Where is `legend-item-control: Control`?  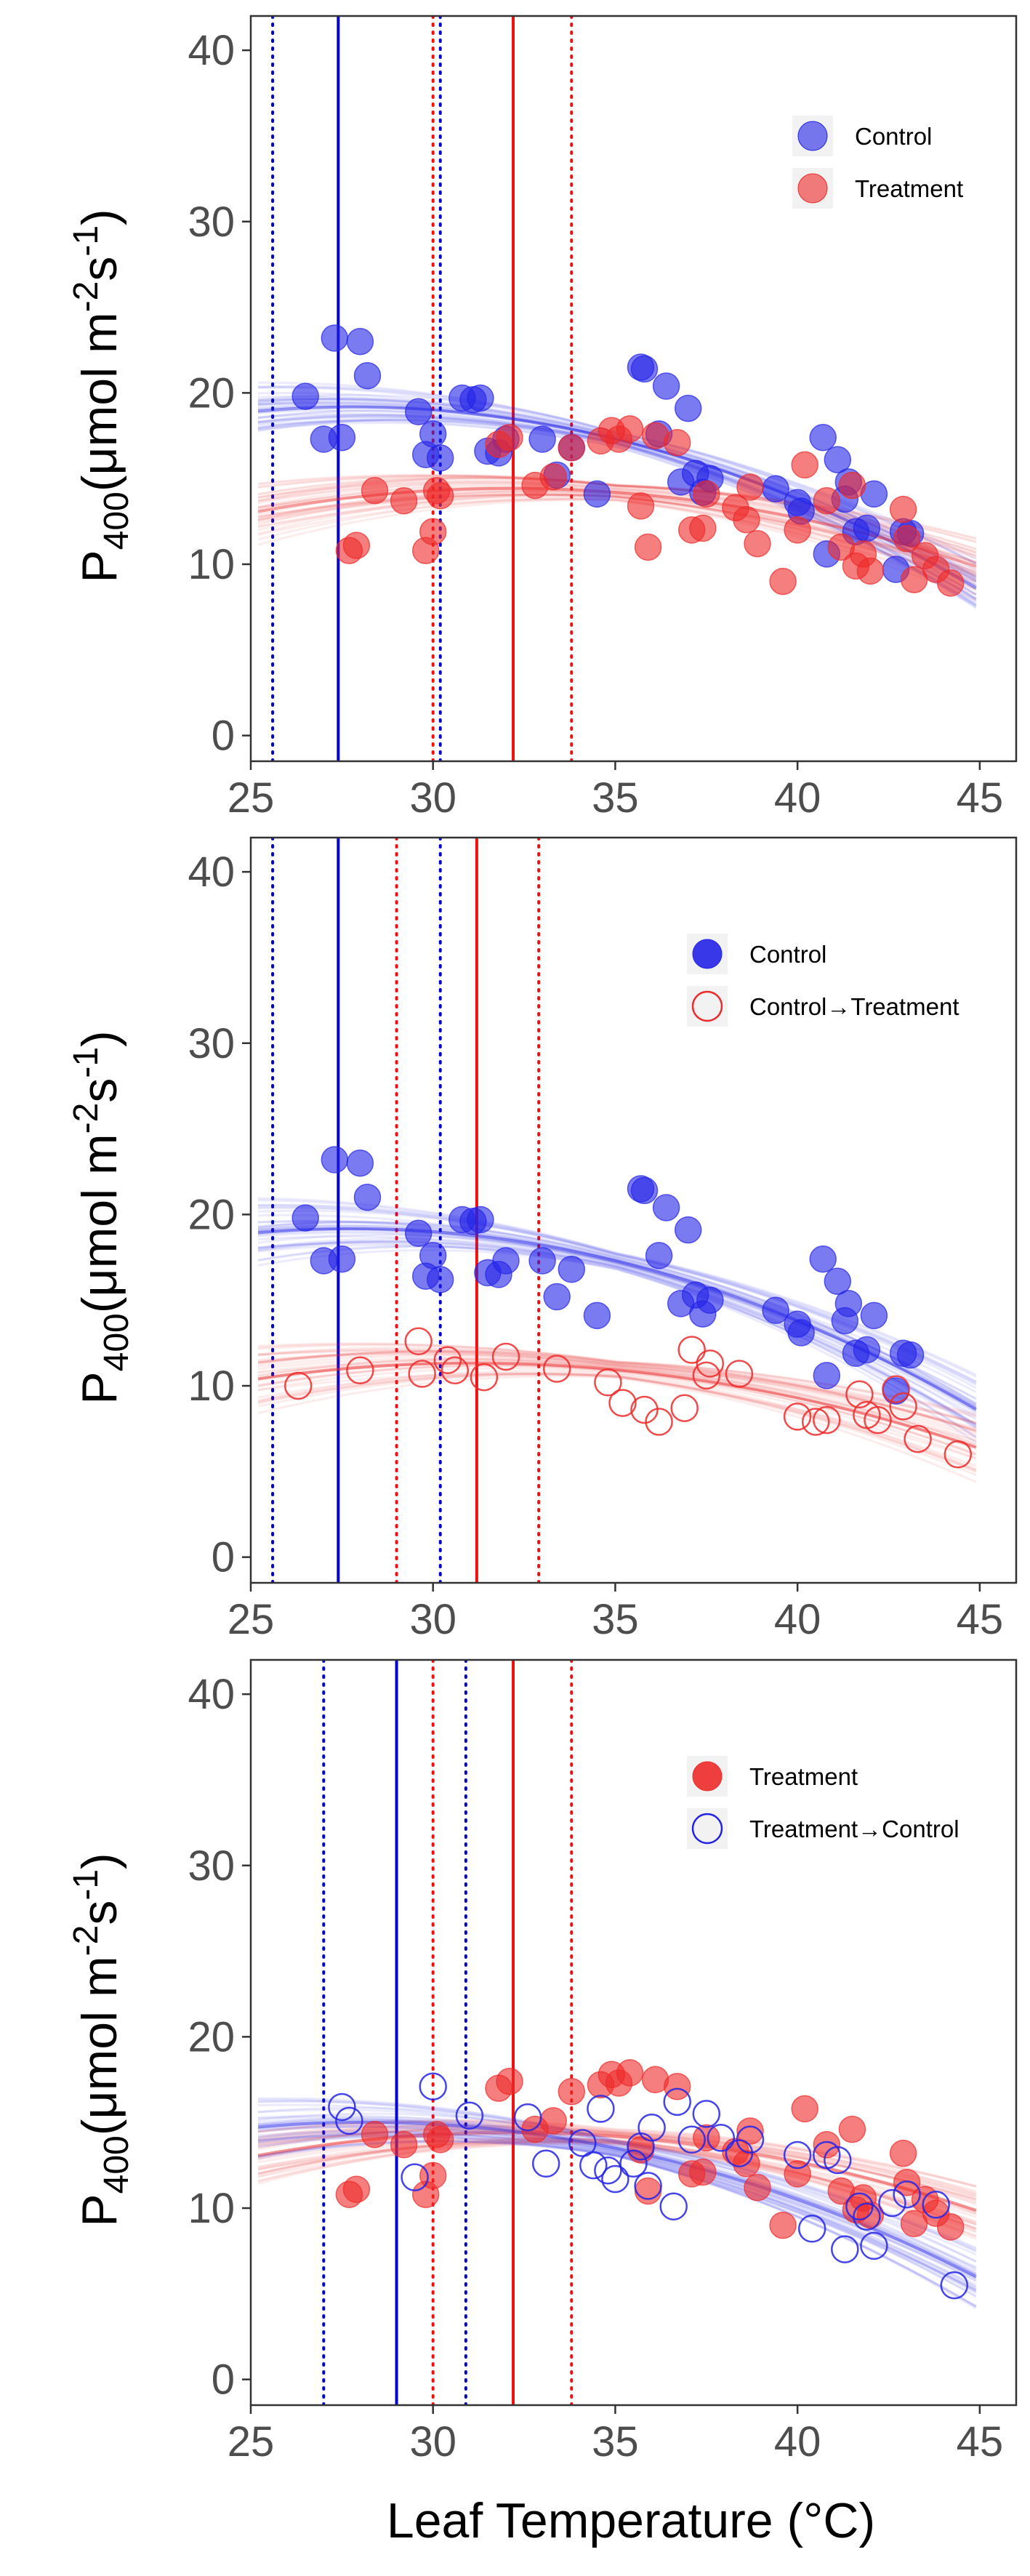
legend-item-control: Control is located at coordinates (756, 954).